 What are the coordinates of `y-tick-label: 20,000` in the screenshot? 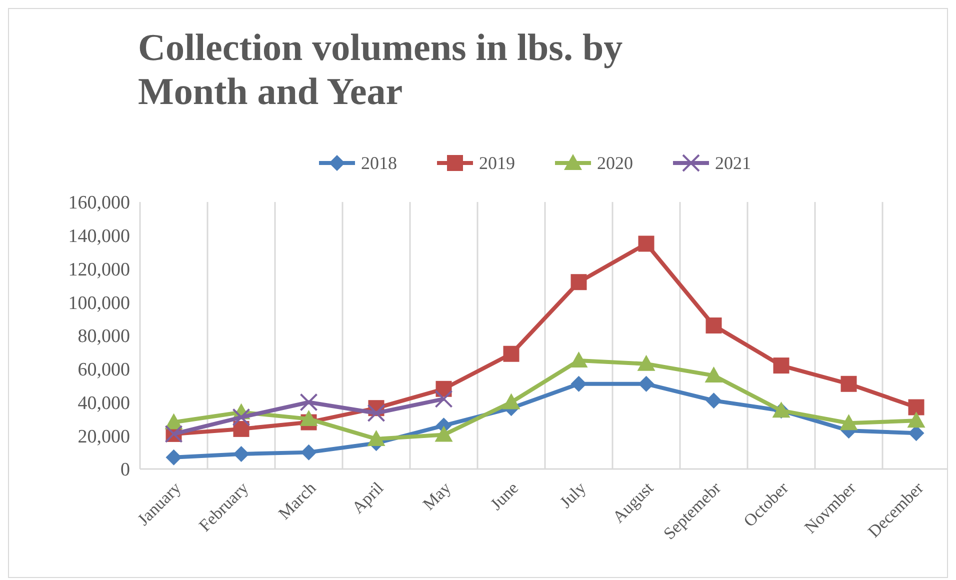 It's located at (104, 437).